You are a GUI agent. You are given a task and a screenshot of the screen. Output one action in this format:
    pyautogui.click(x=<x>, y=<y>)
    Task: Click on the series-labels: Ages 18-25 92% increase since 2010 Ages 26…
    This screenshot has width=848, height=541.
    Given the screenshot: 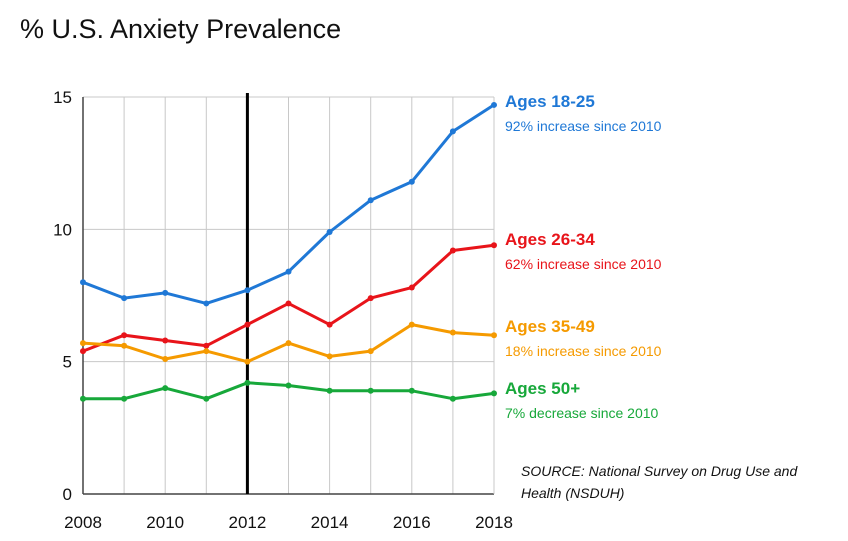 What is the action you would take?
    pyautogui.click(x=583, y=256)
    